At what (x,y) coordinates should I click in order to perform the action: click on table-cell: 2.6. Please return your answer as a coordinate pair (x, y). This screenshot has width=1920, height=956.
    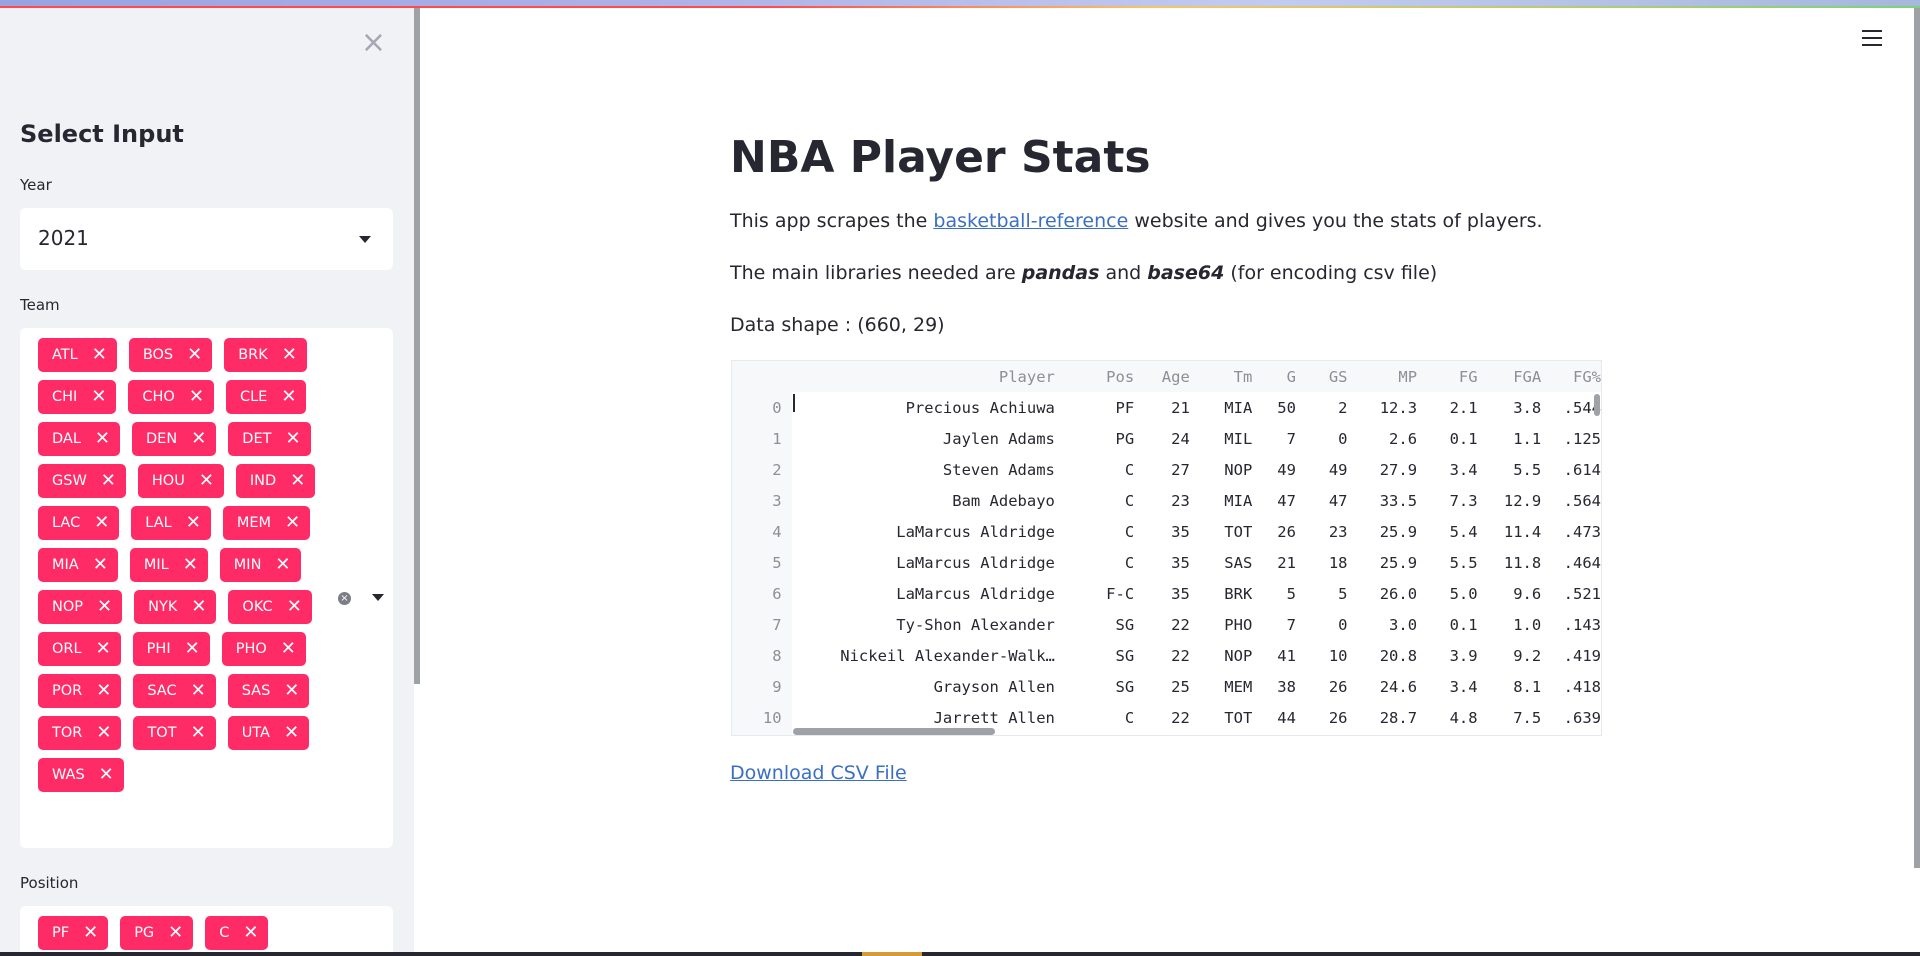
    Looking at the image, I should click on (1403, 438).